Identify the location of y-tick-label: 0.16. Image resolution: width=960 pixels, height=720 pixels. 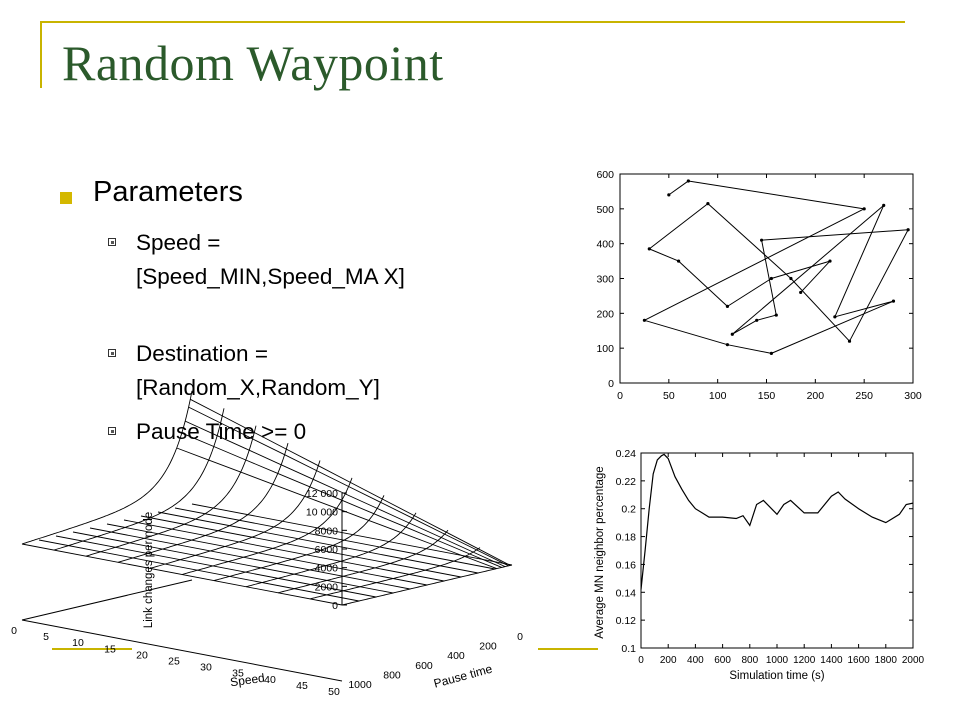
(626, 565).